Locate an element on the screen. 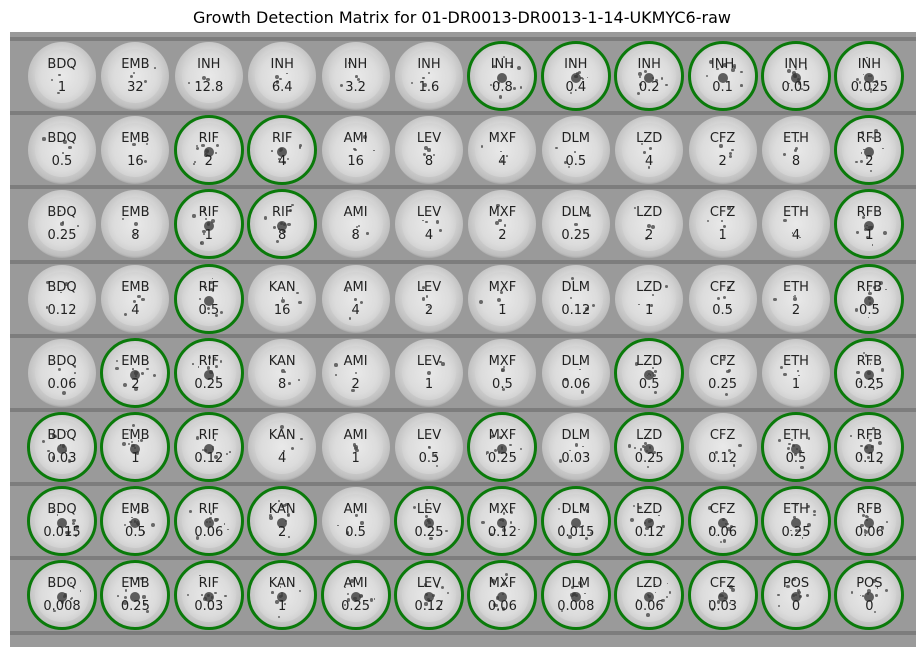  well: BDQ 0.25 is located at coordinates (62, 224).